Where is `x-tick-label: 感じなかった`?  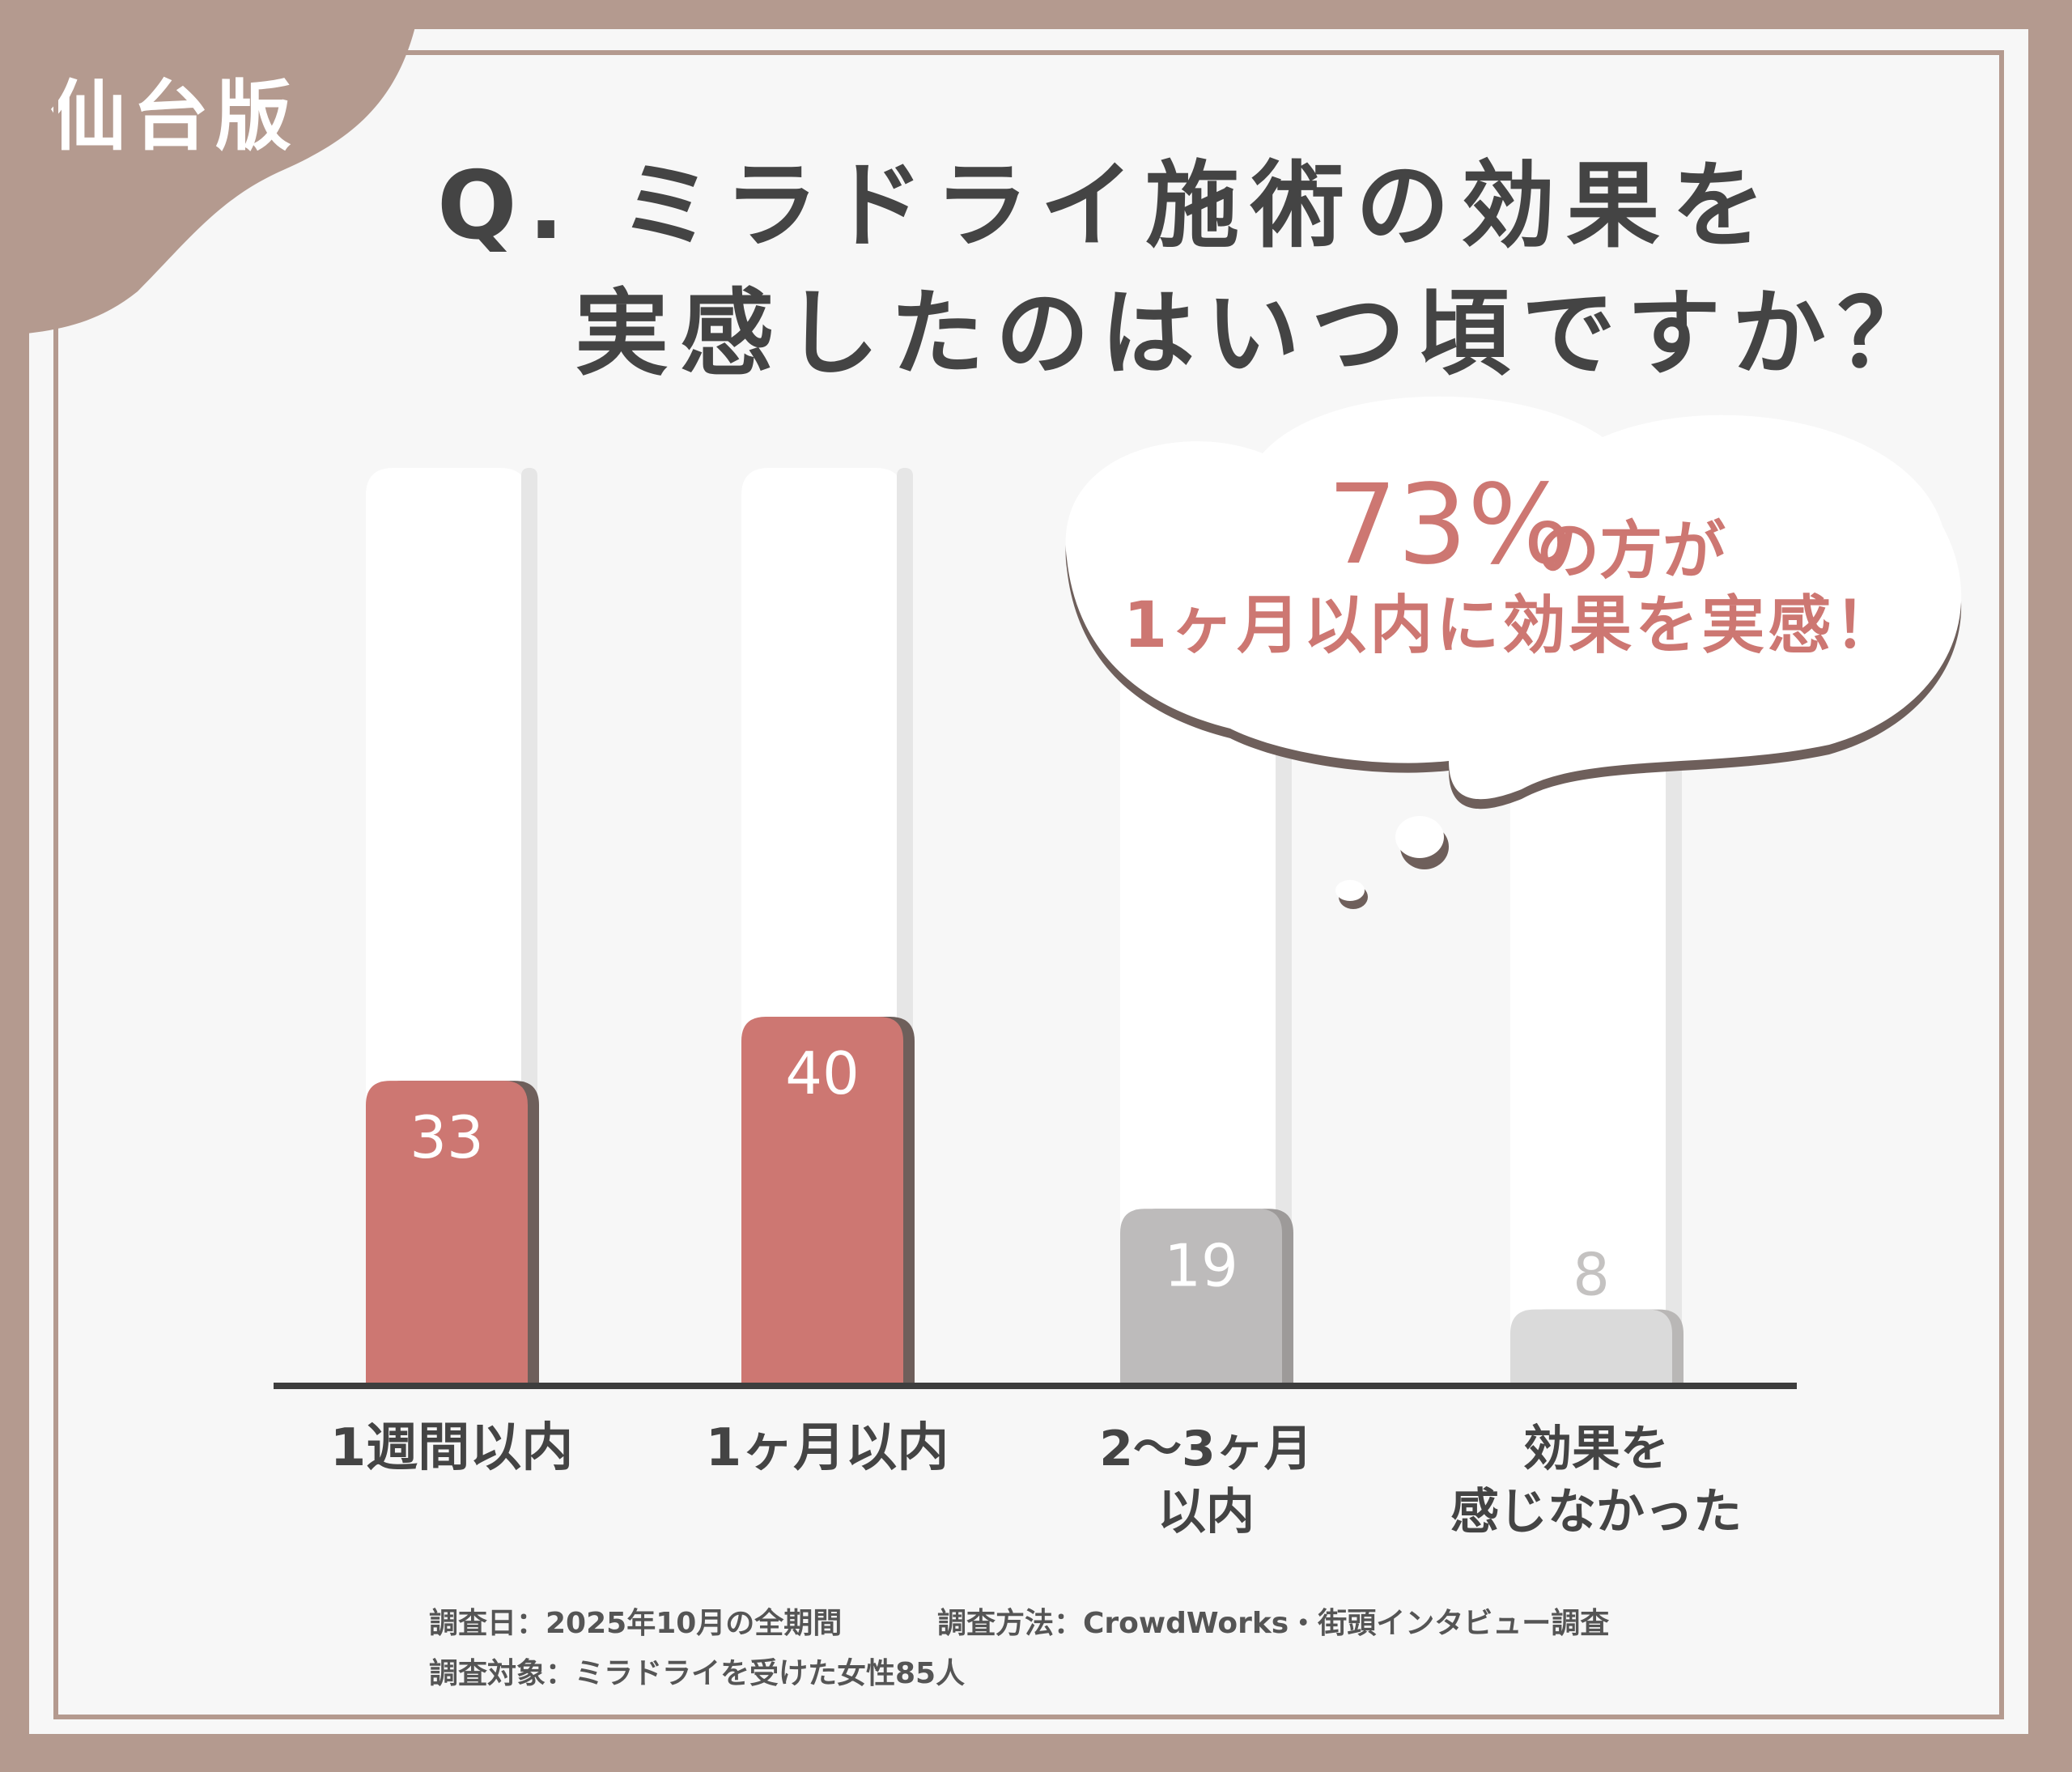 x-tick-label: 感じなかった is located at coordinates (1596, 1512).